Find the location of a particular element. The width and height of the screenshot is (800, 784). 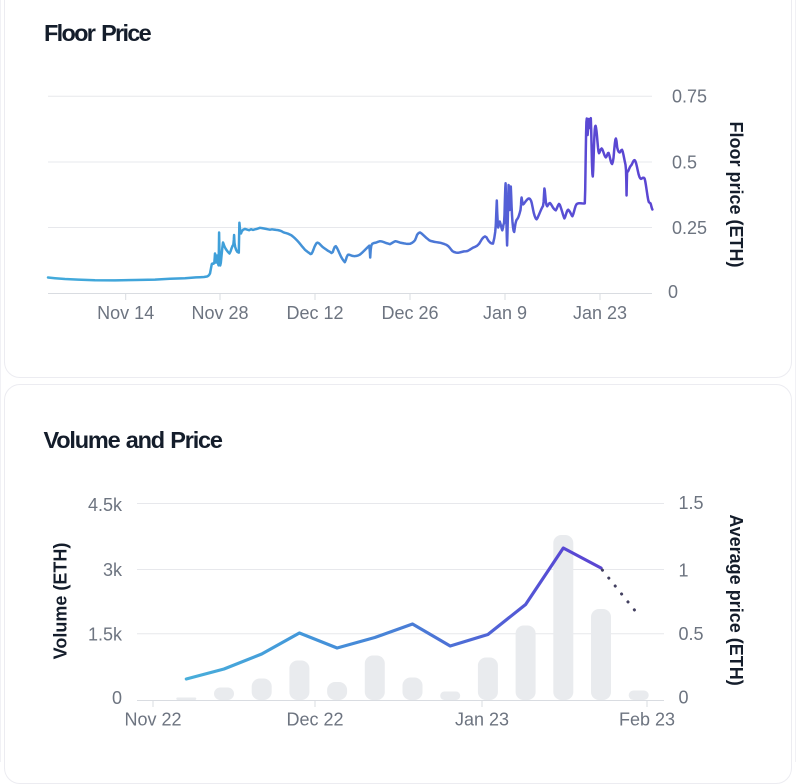

svg-text: Jan 9 is located at coordinates (505, 313).